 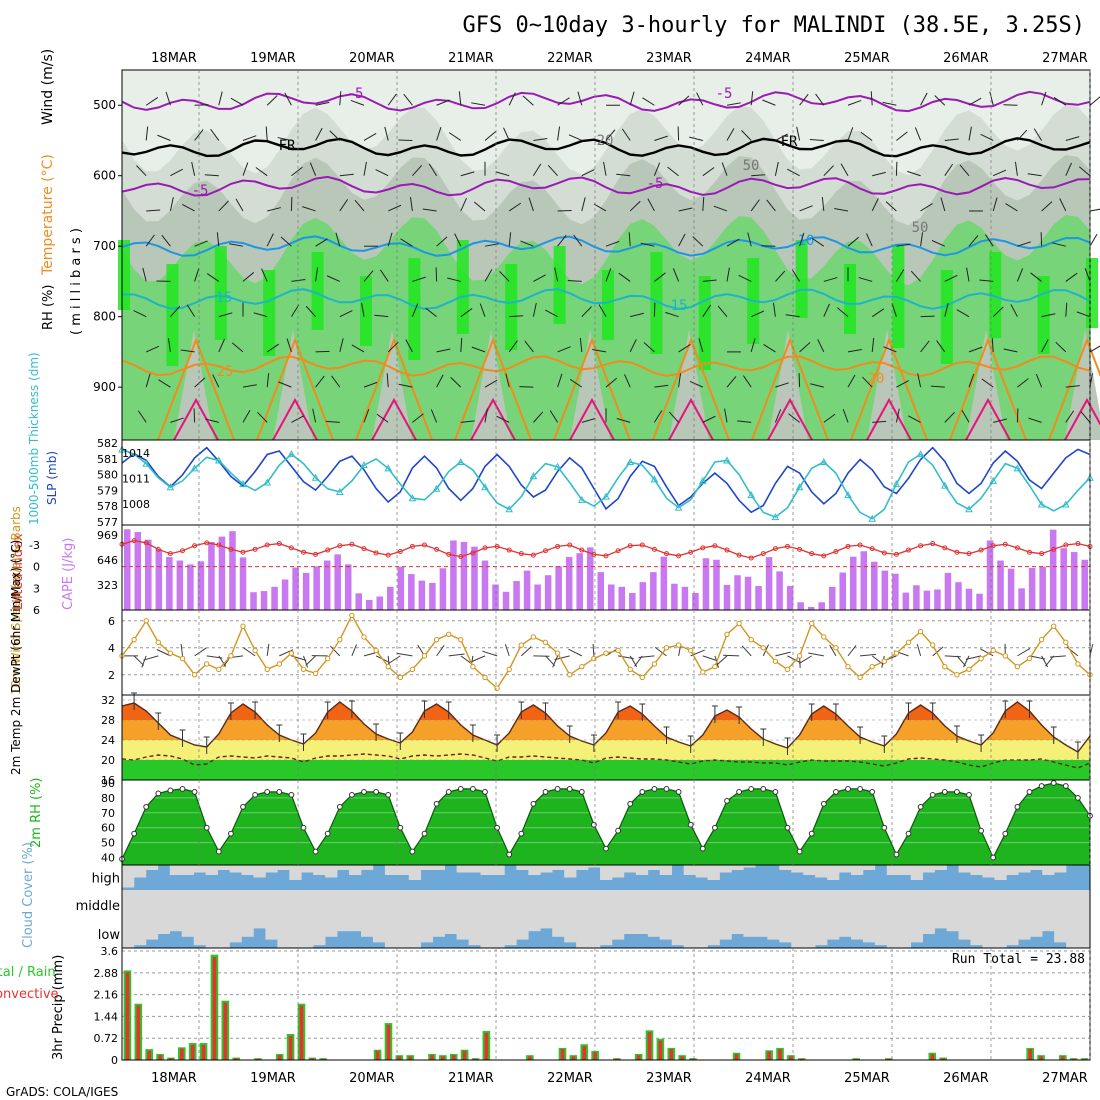 I want to click on li-tick: 0, so click(x=36, y=567).